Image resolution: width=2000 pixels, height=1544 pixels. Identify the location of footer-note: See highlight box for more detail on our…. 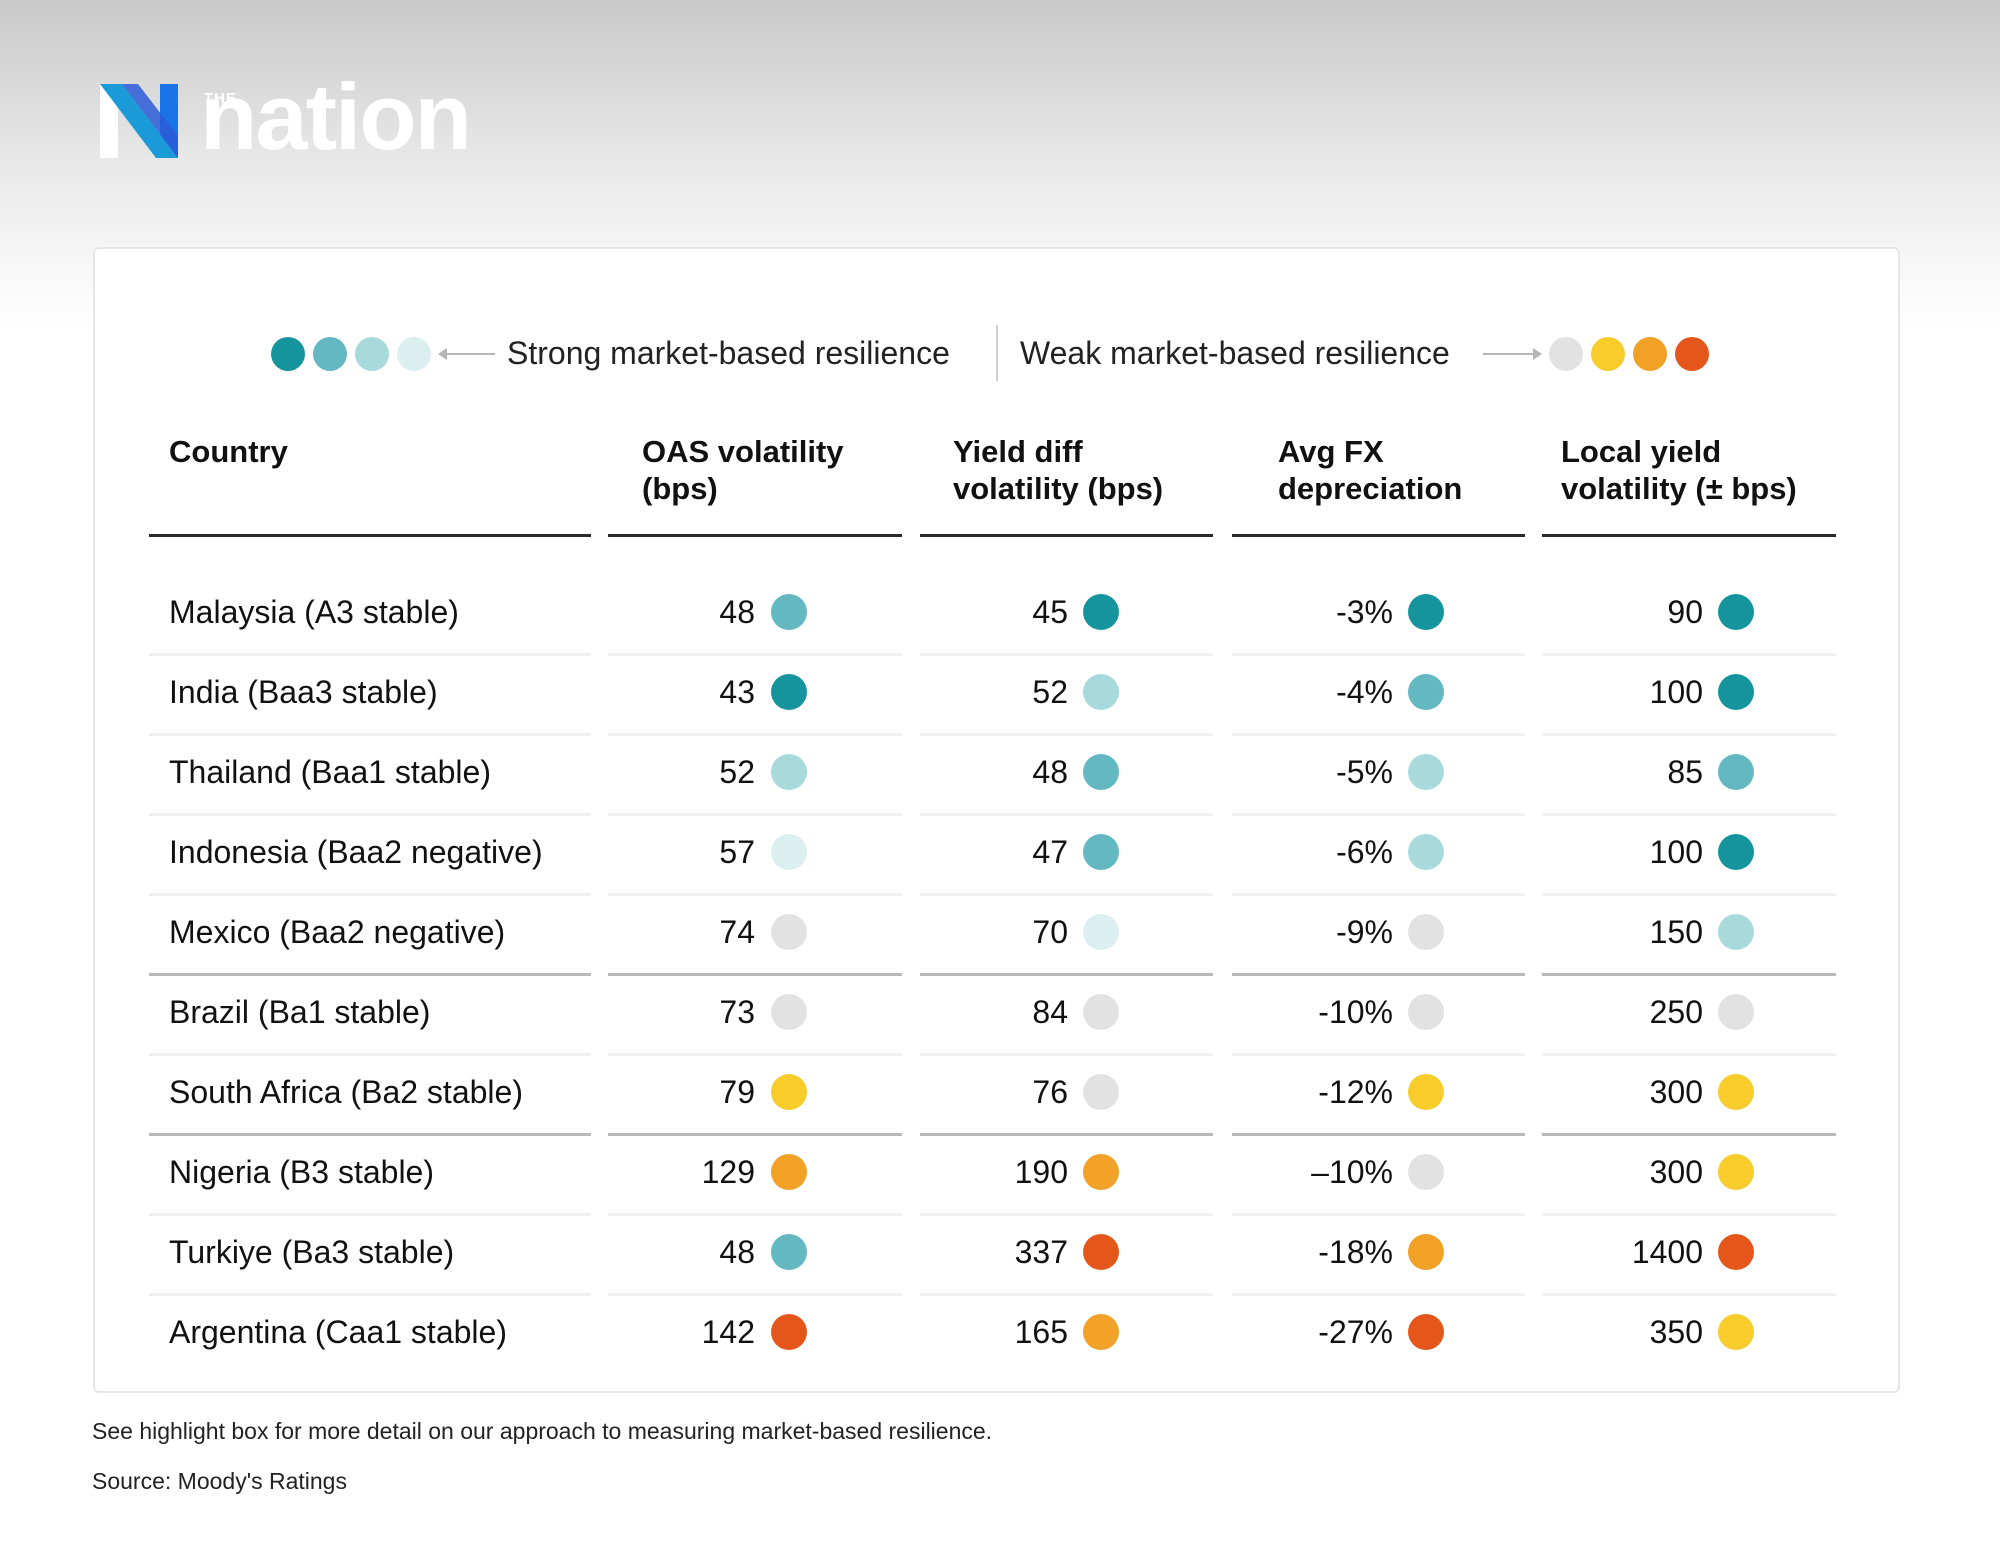
(542, 1431).